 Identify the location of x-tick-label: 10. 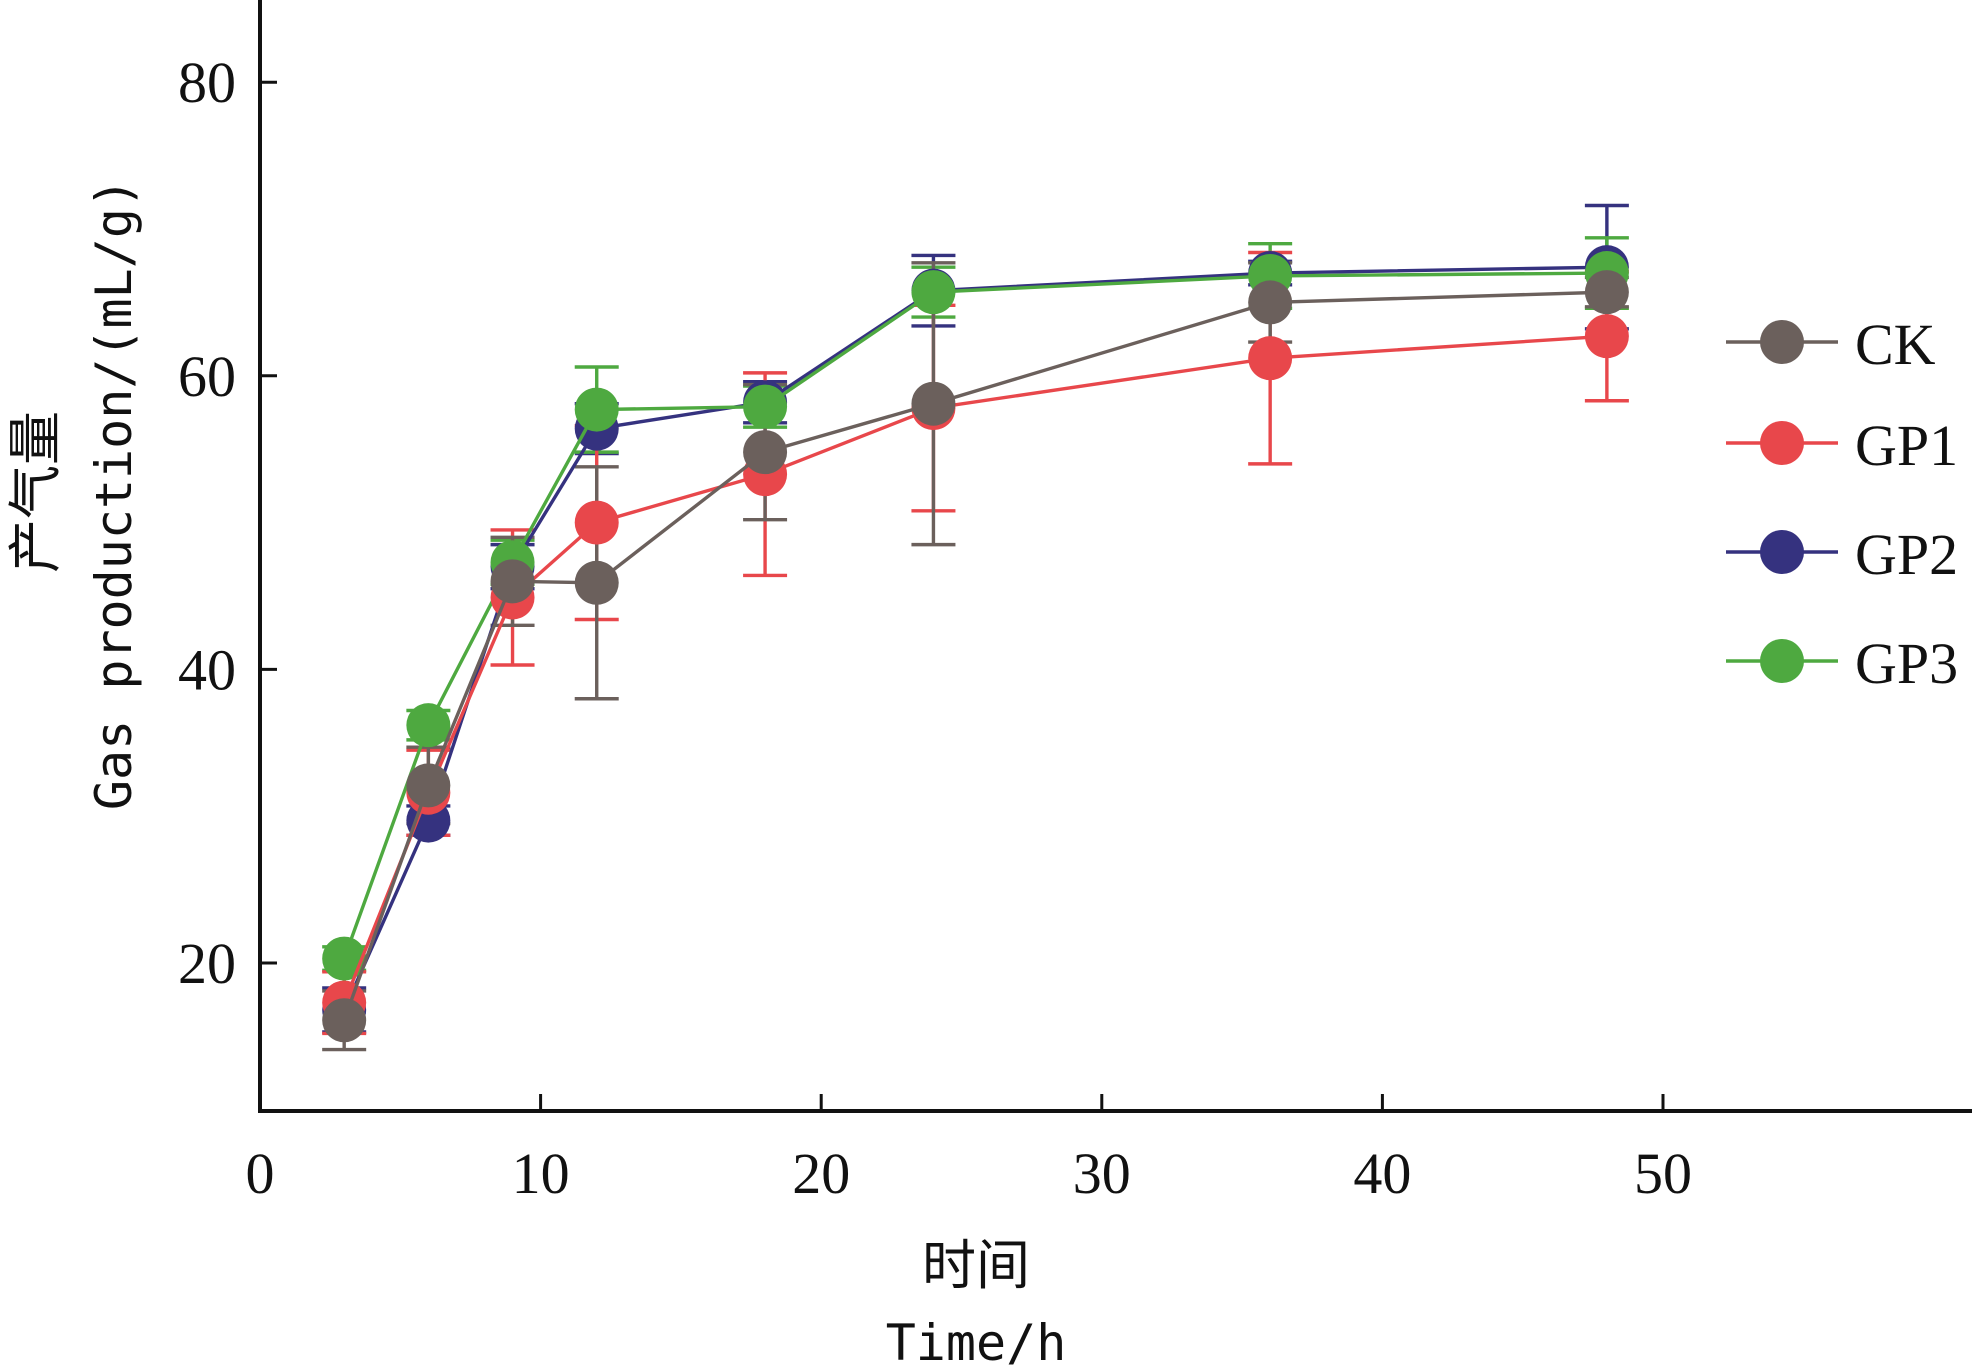
(541, 1173).